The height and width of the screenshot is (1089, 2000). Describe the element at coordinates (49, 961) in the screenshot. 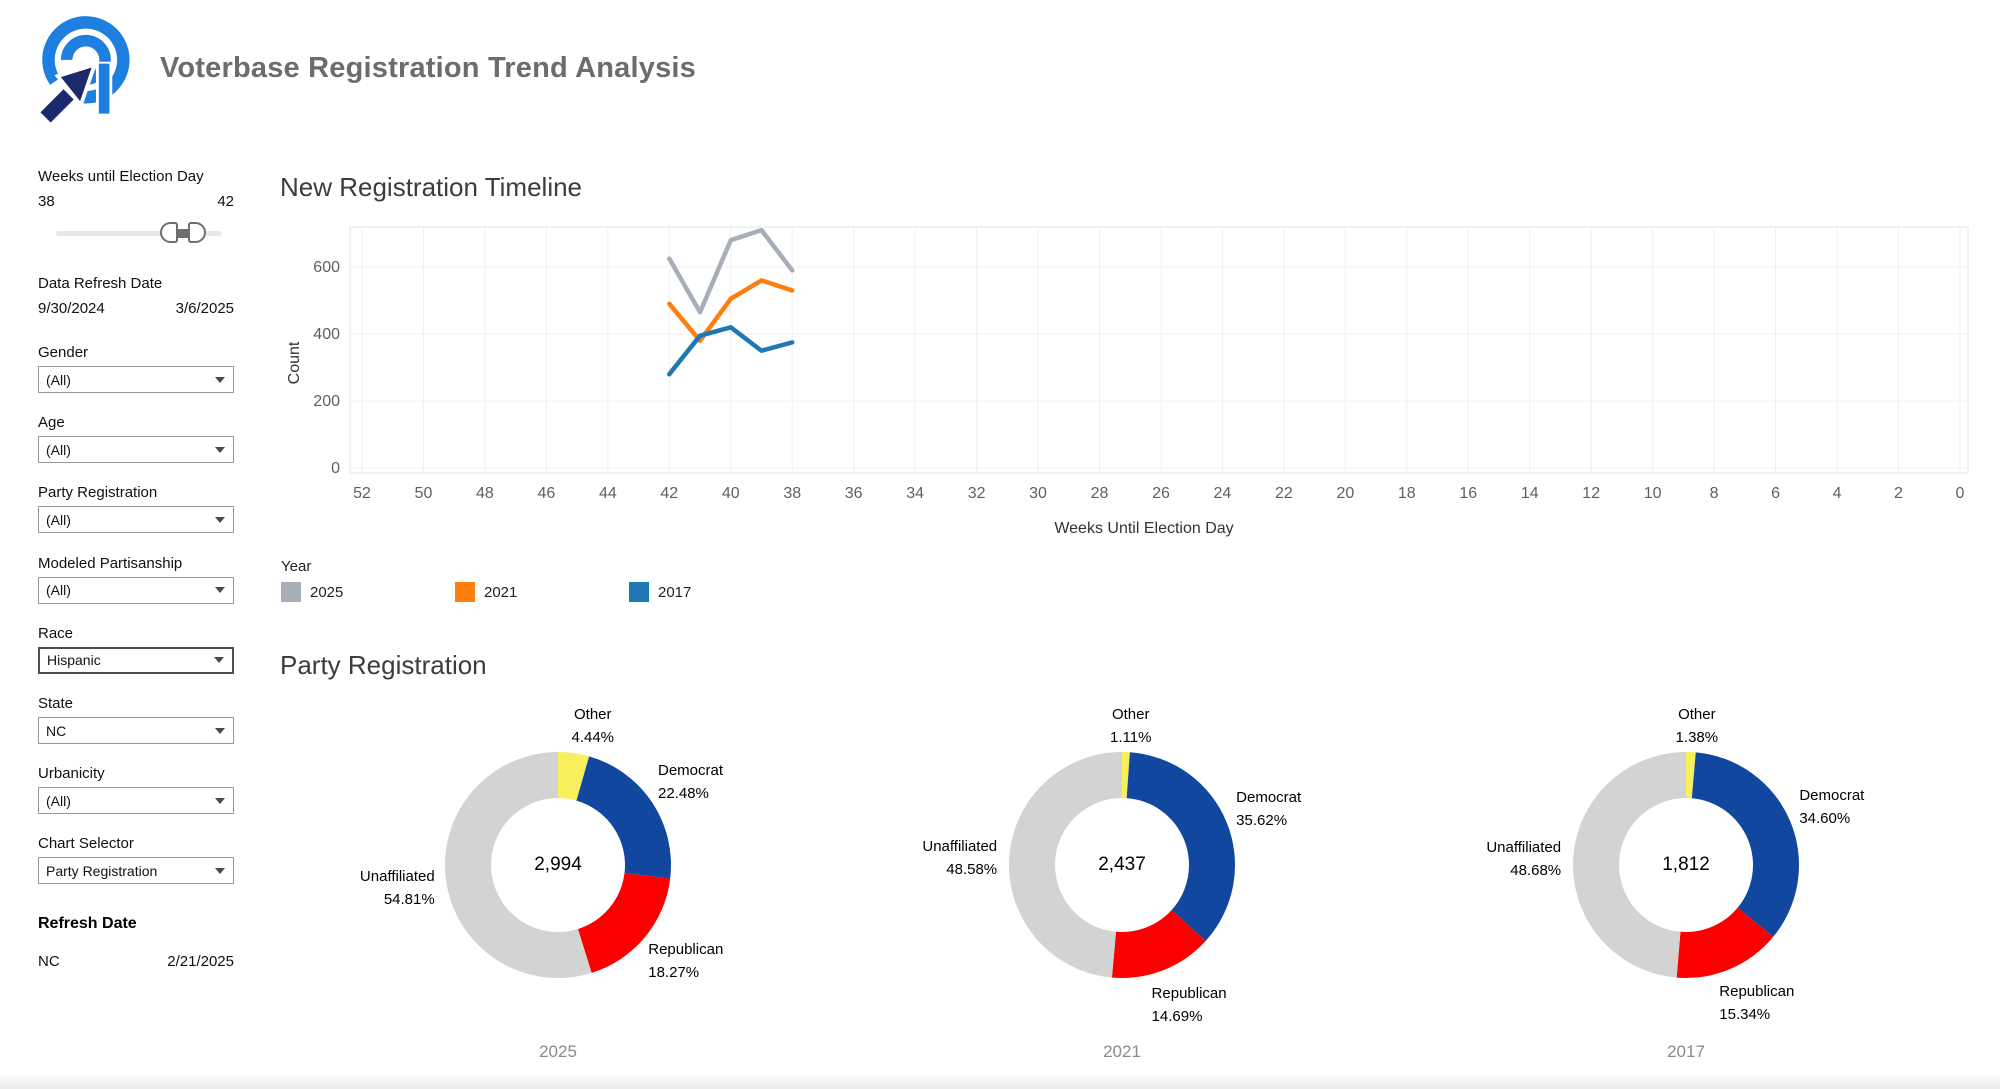

I see `refresh-state: NC` at that location.